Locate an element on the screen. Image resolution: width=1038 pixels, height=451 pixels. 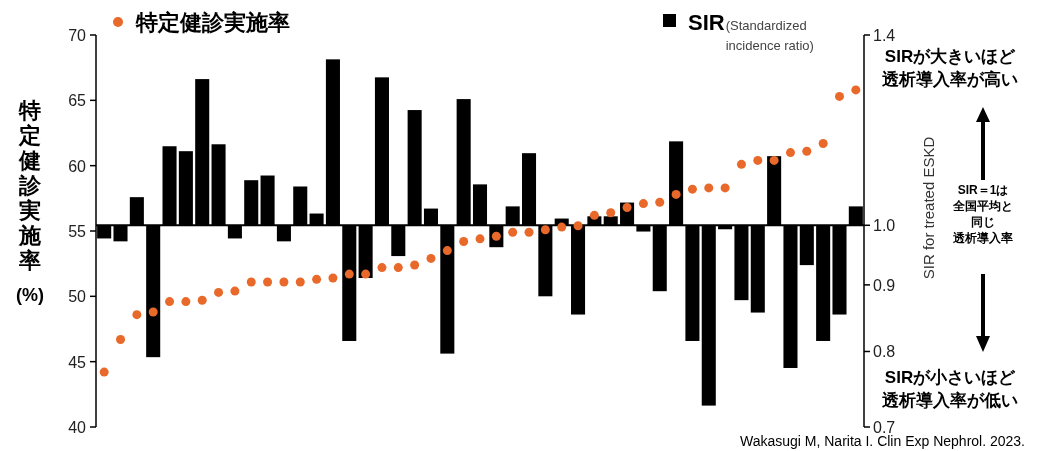
legend-label: 特定健診実施率 is located at coordinates (212, 22).